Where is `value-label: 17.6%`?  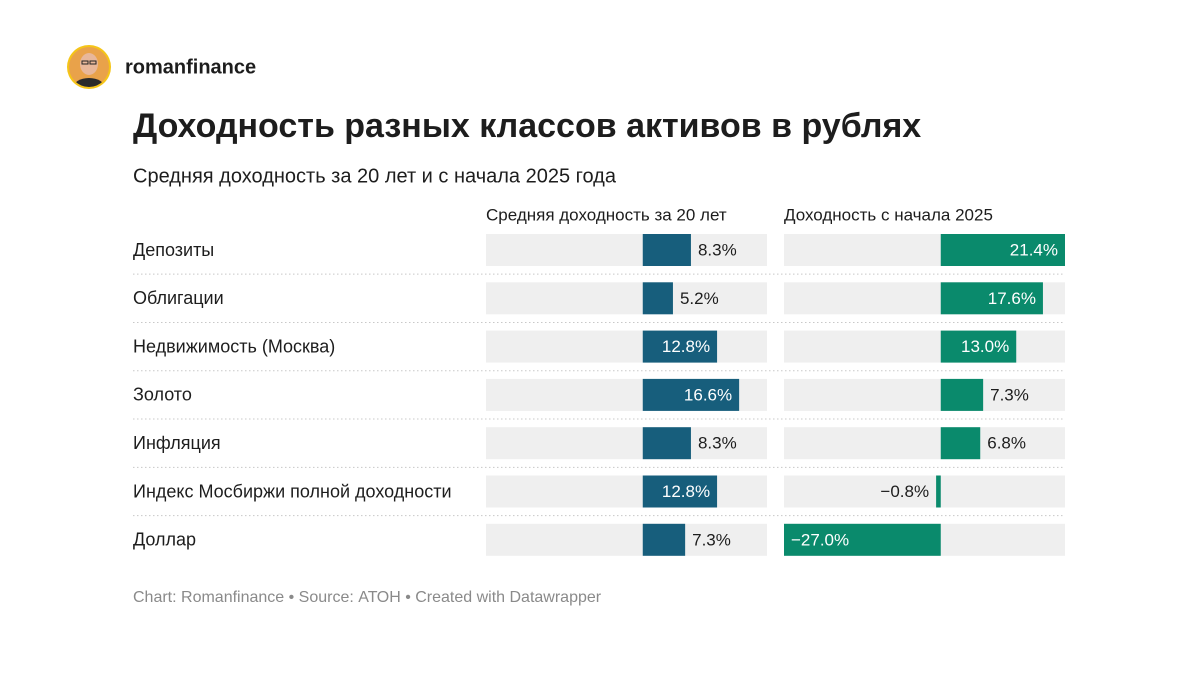 value-label: 17.6% is located at coordinates (1012, 298).